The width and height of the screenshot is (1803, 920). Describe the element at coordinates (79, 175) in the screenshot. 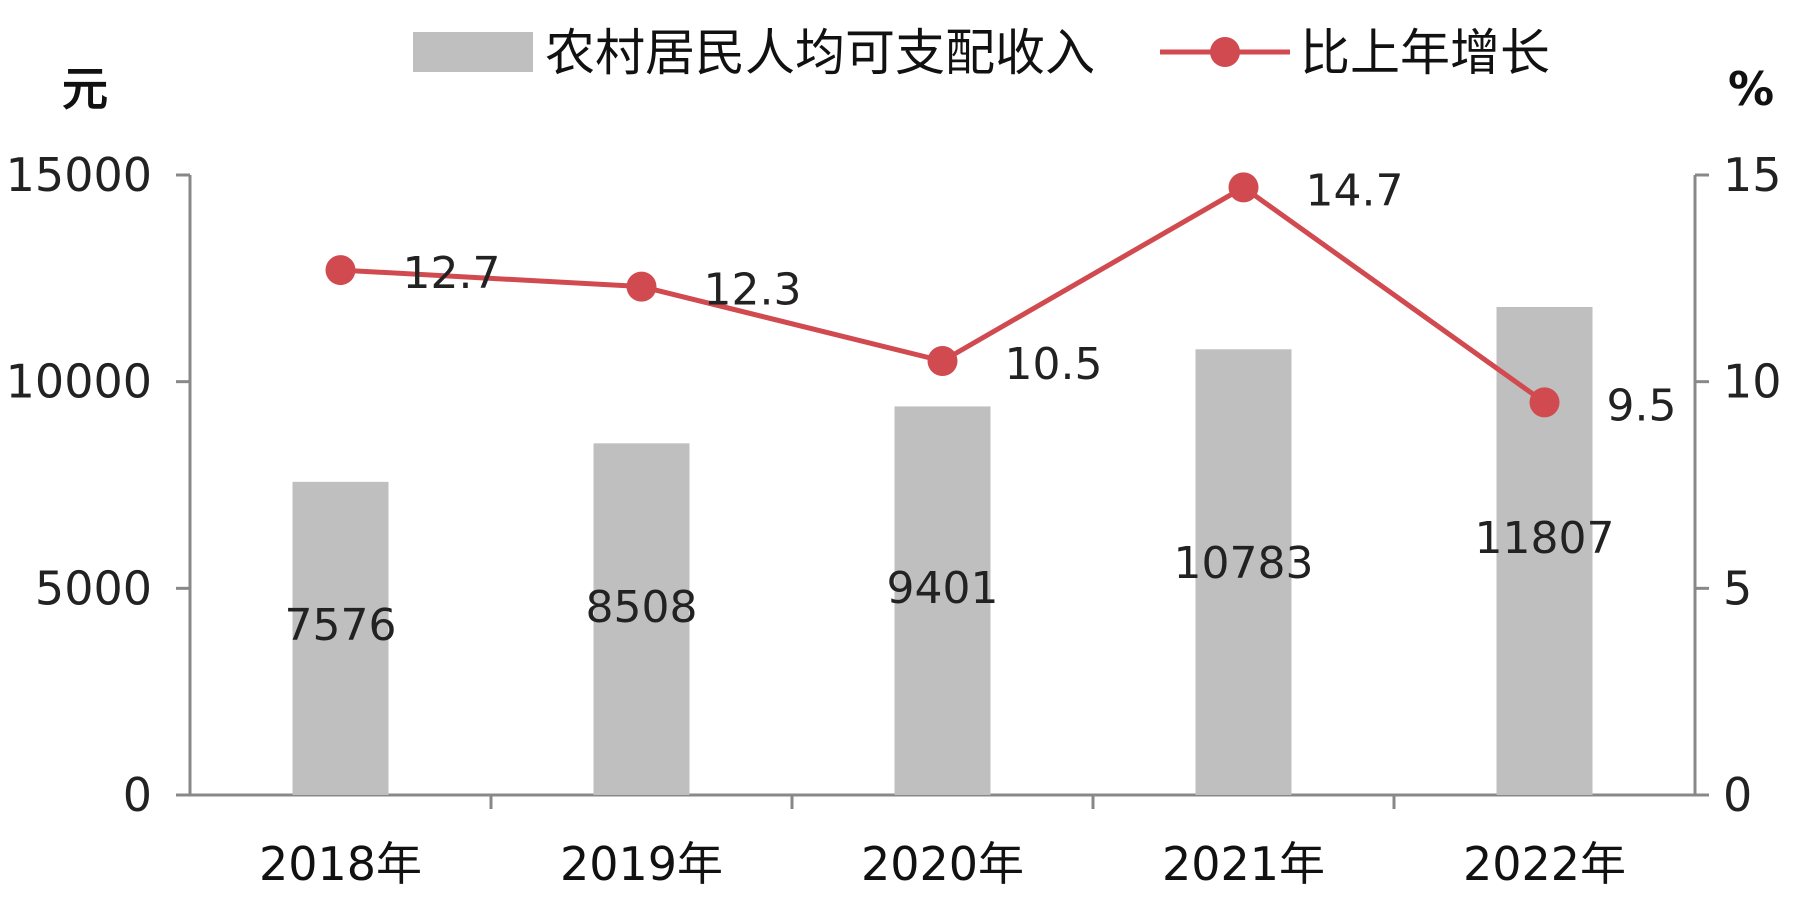

I see `y-left-tick-label: 15000` at that location.